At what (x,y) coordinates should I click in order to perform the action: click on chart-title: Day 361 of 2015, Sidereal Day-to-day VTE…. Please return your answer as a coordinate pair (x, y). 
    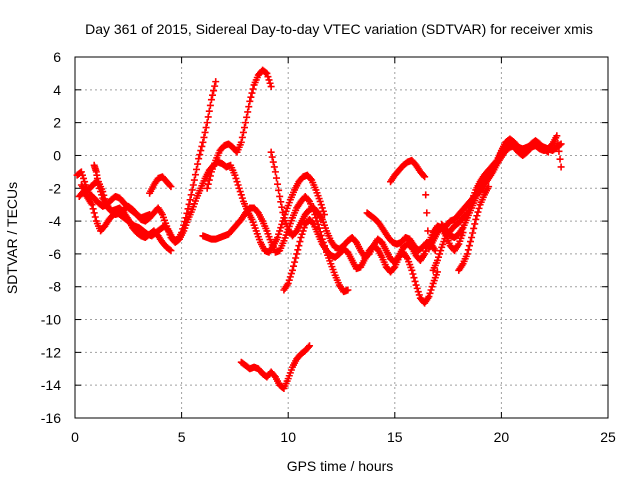
    Looking at the image, I should click on (339, 29).